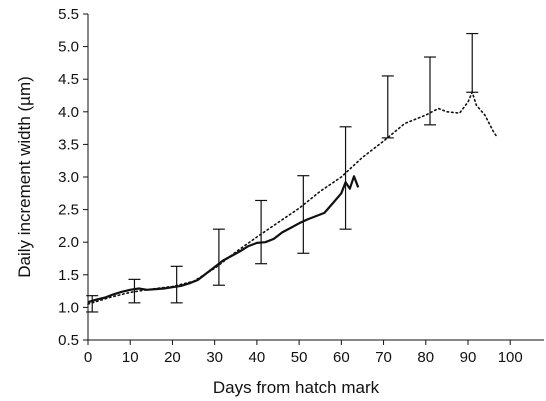 The width and height of the screenshot is (546, 401). Describe the element at coordinates (68, 112) in the screenshot. I see `y-tick-label: 4.0` at that location.